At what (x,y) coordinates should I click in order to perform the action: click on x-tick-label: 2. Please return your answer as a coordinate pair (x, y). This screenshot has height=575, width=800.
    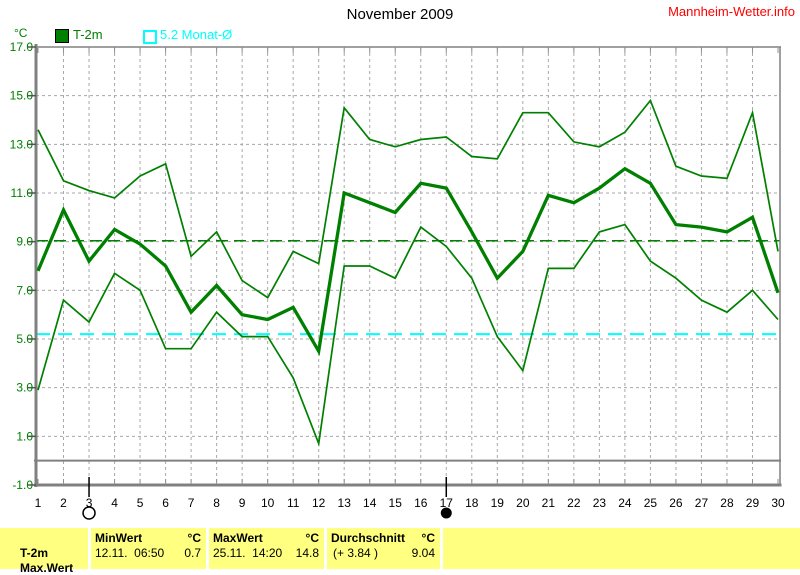
    Looking at the image, I should click on (63, 503).